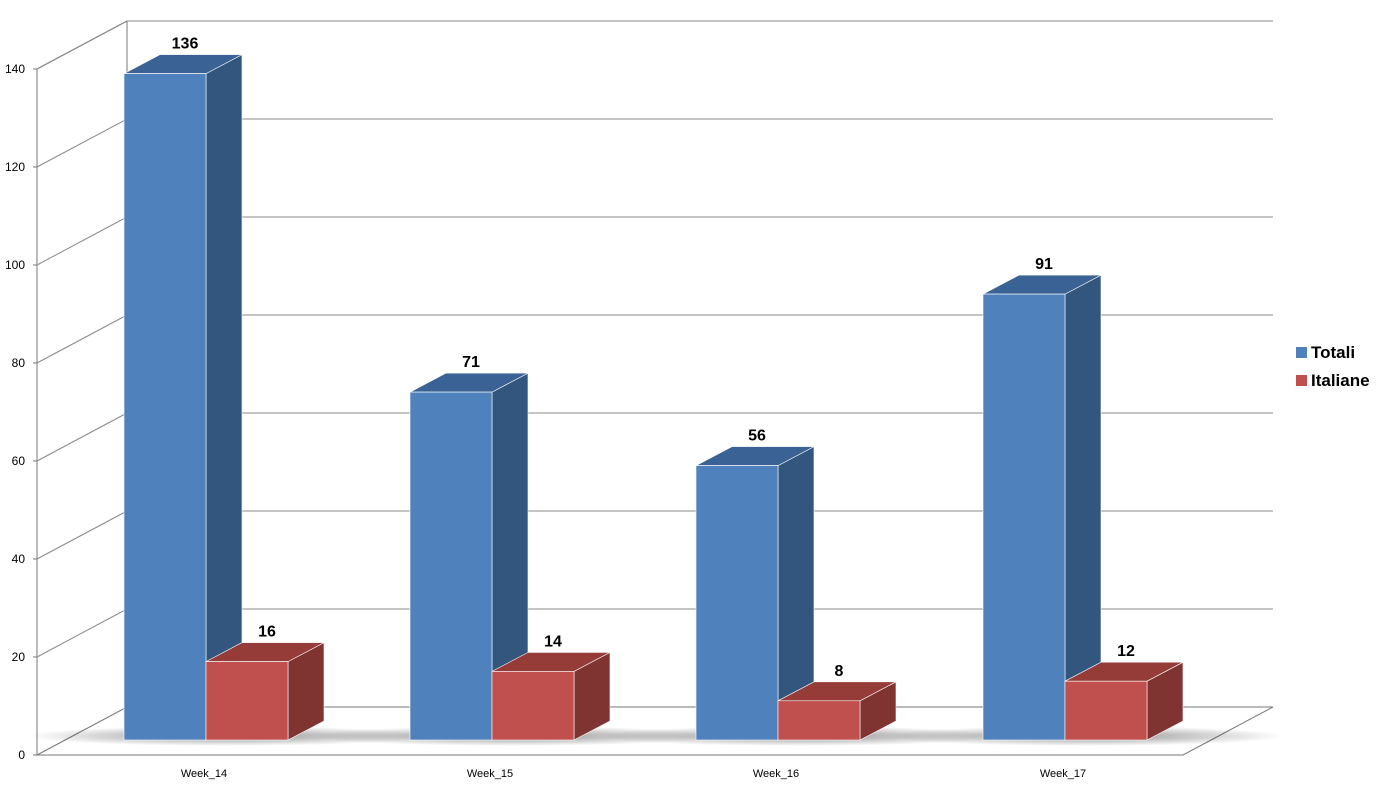 The image size is (1398, 789). Describe the element at coordinates (224, 397) in the screenshot. I see `bar-side` at that location.